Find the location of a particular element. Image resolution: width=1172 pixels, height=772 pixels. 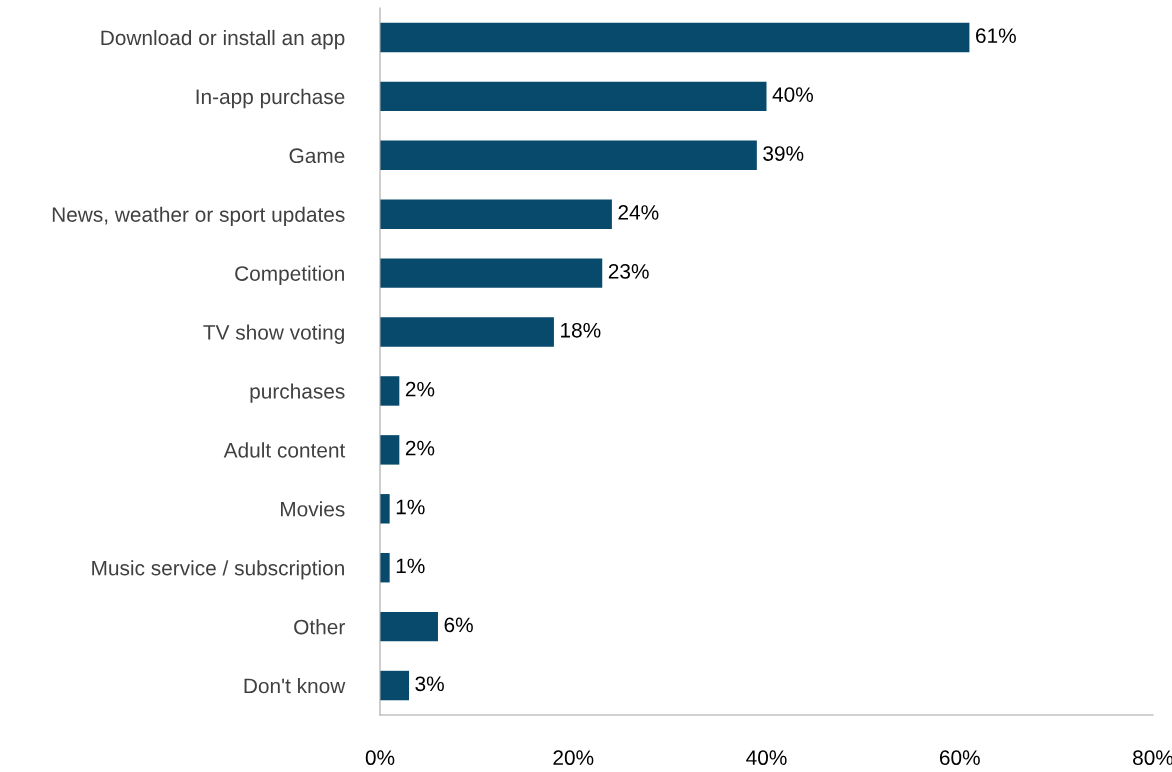

y-tick-label: Other is located at coordinates (319, 627).